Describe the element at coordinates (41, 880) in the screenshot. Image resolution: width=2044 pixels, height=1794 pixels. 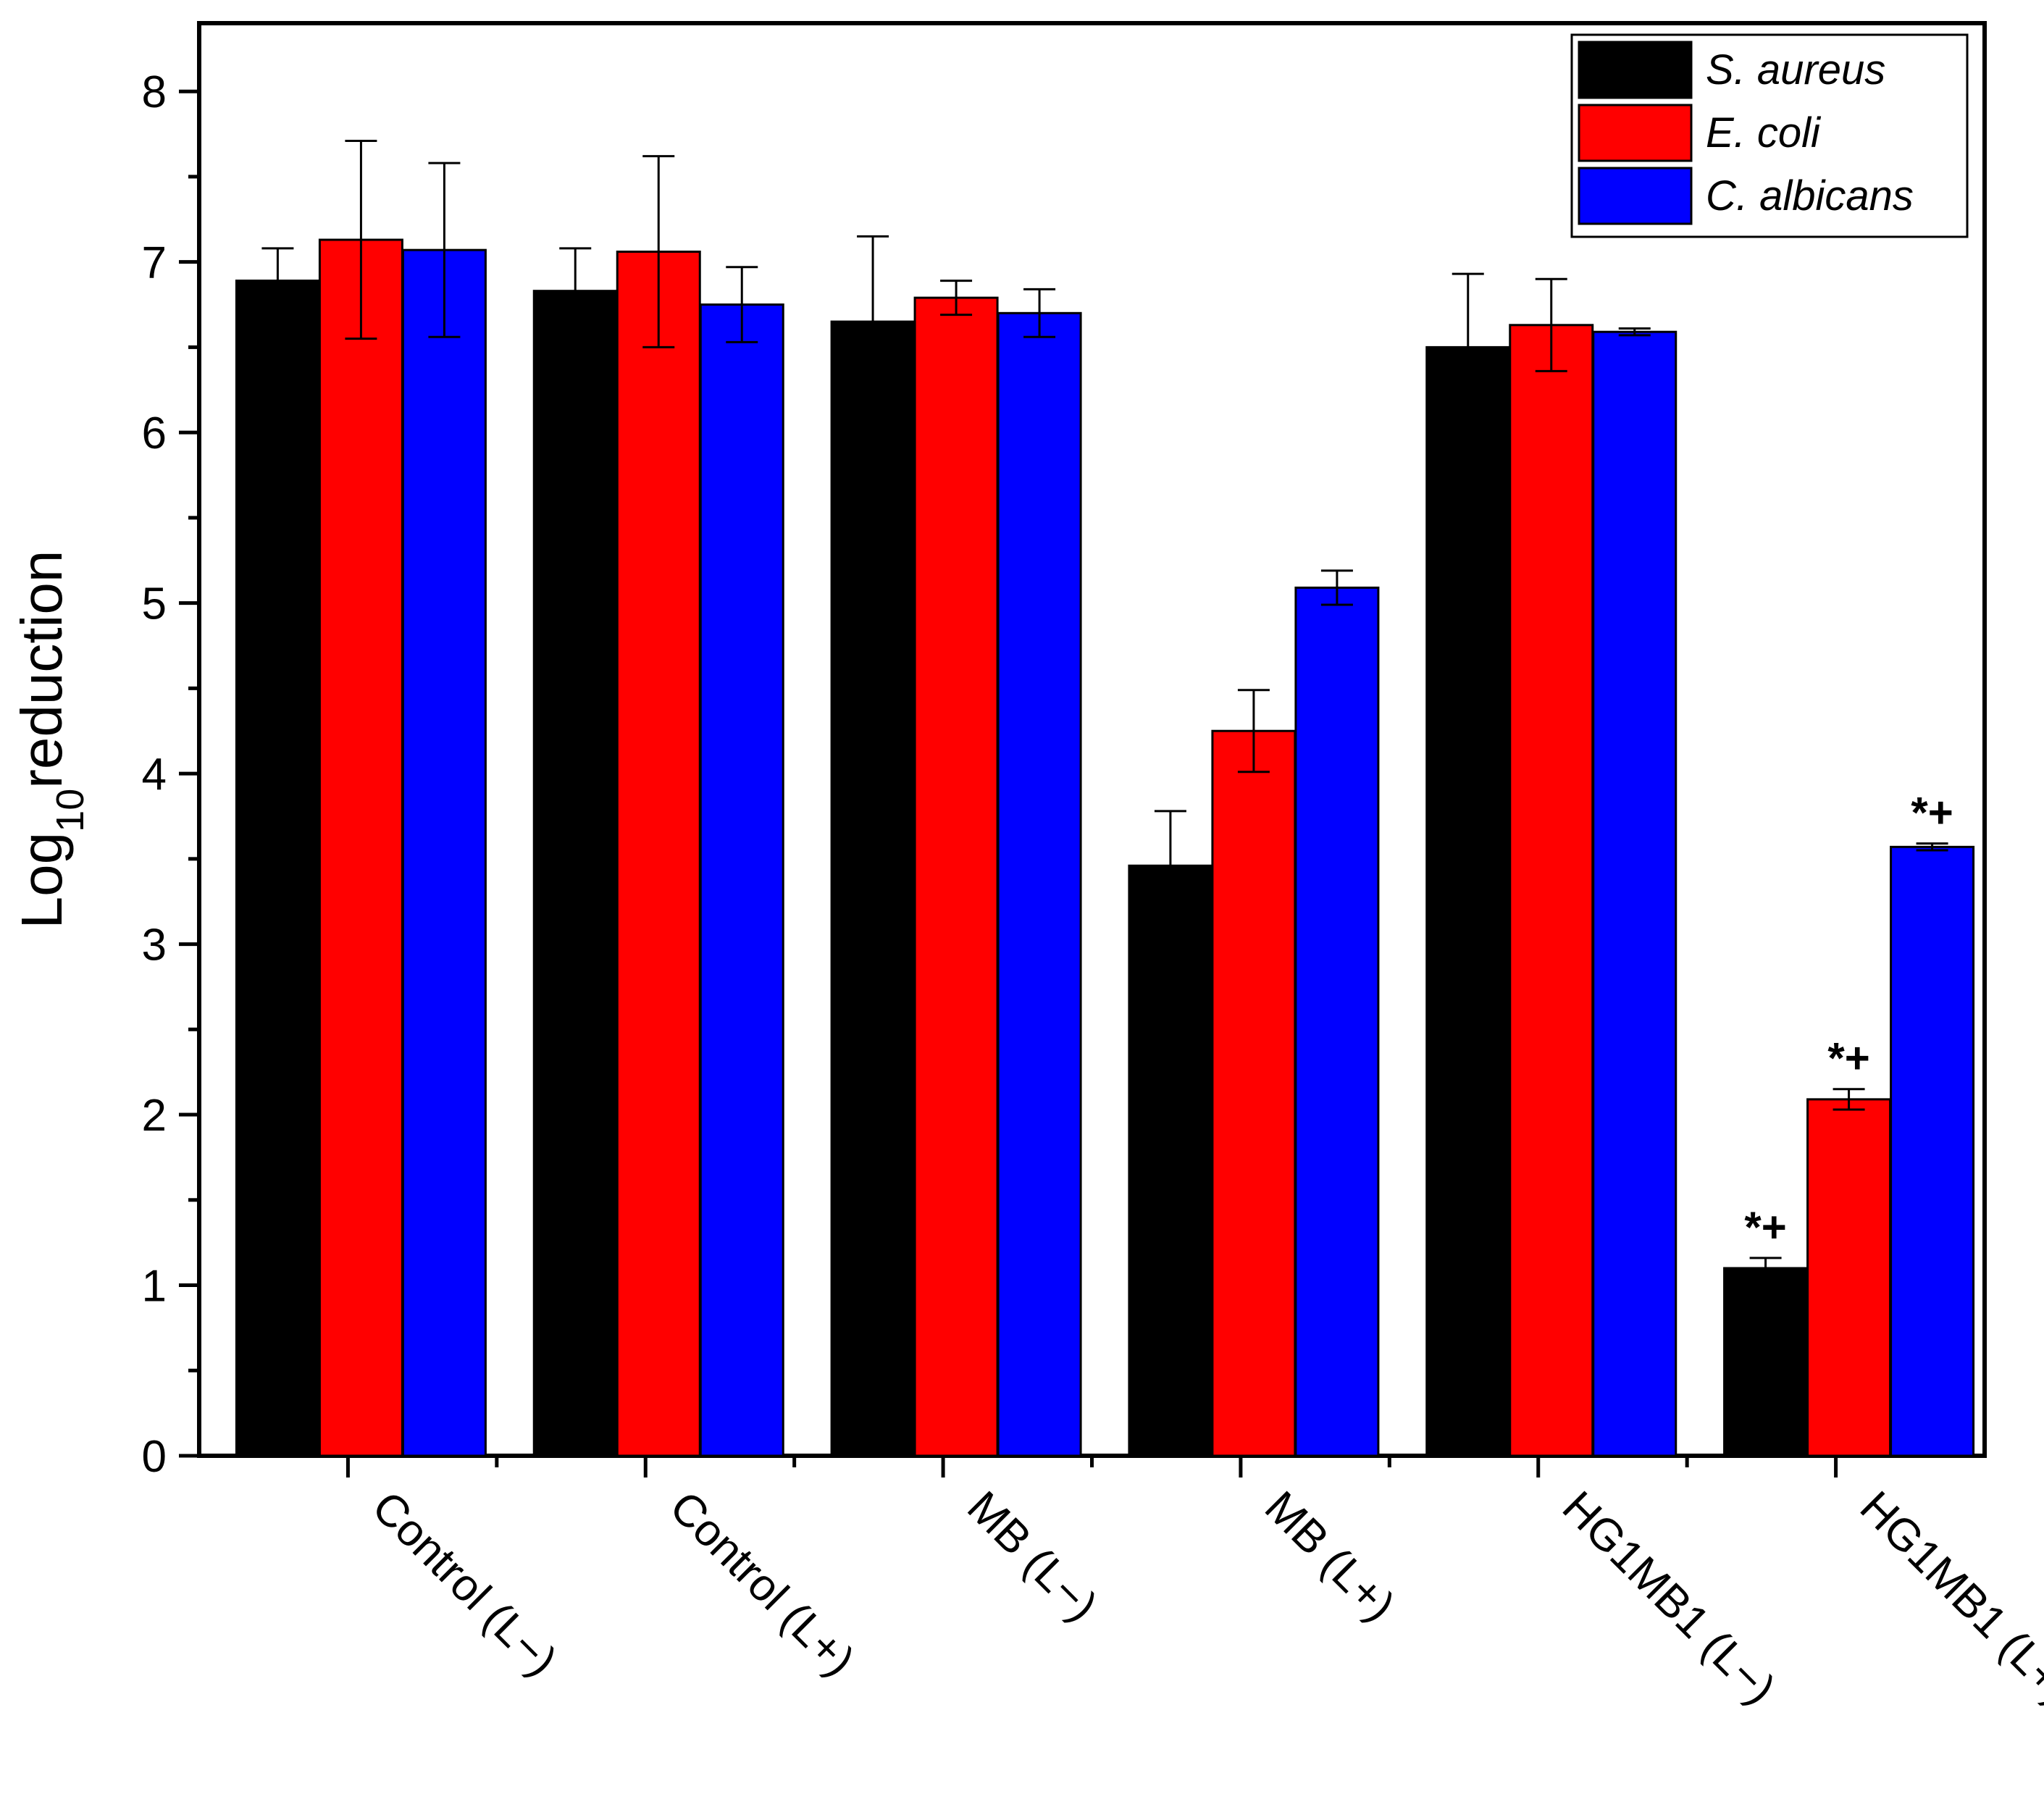
I see `y-axis-title-main: Log` at that location.